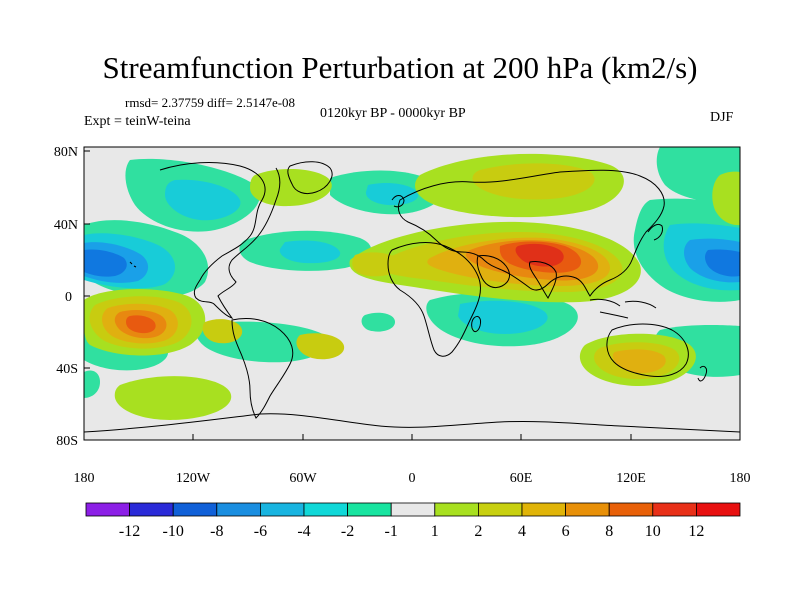 The height and width of the screenshot is (600, 800). Describe the element at coordinates (533, 181) in the screenshot. I see `contour-region-positive-asia-north-core` at that location.